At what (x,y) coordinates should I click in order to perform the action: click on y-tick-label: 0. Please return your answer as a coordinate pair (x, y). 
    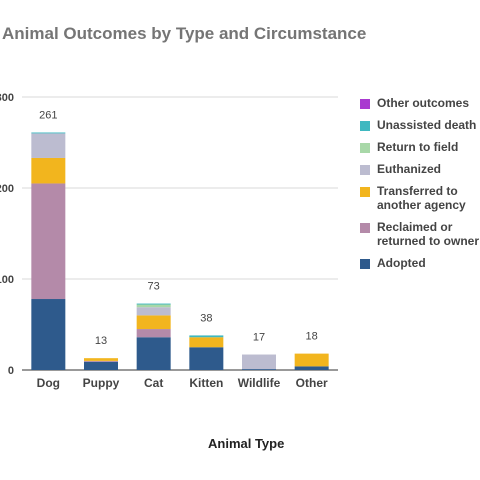
    Looking at the image, I should click on (11, 371).